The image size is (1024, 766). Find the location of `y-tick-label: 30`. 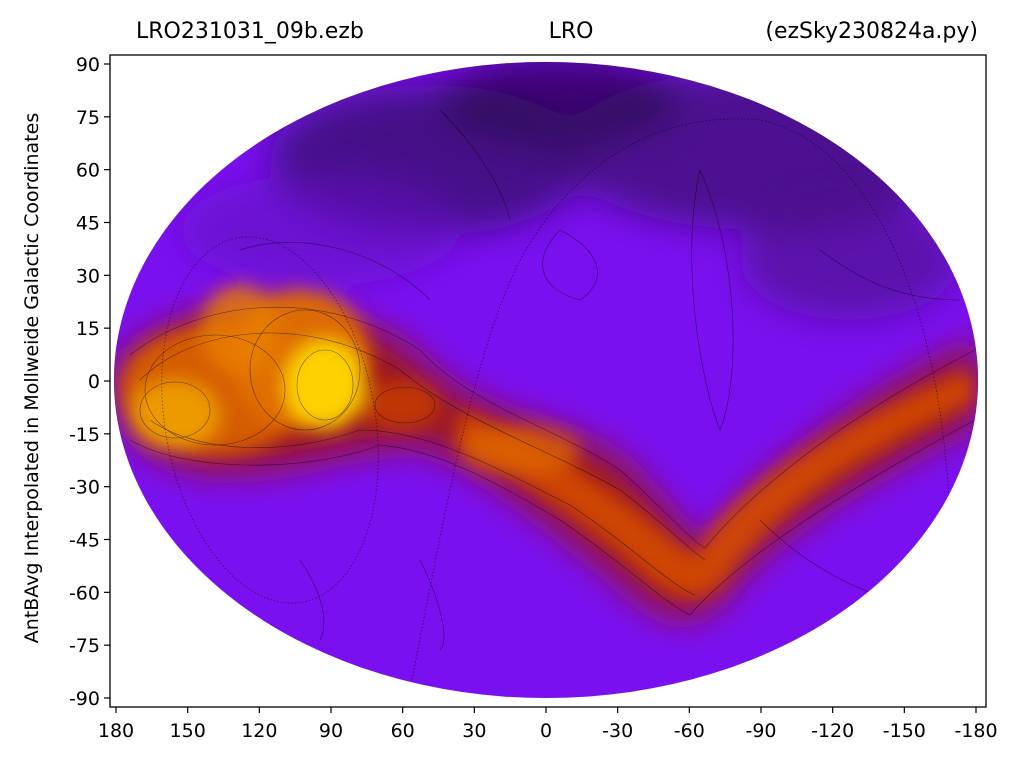

y-tick-label: 30 is located at coordinates (88, 276).